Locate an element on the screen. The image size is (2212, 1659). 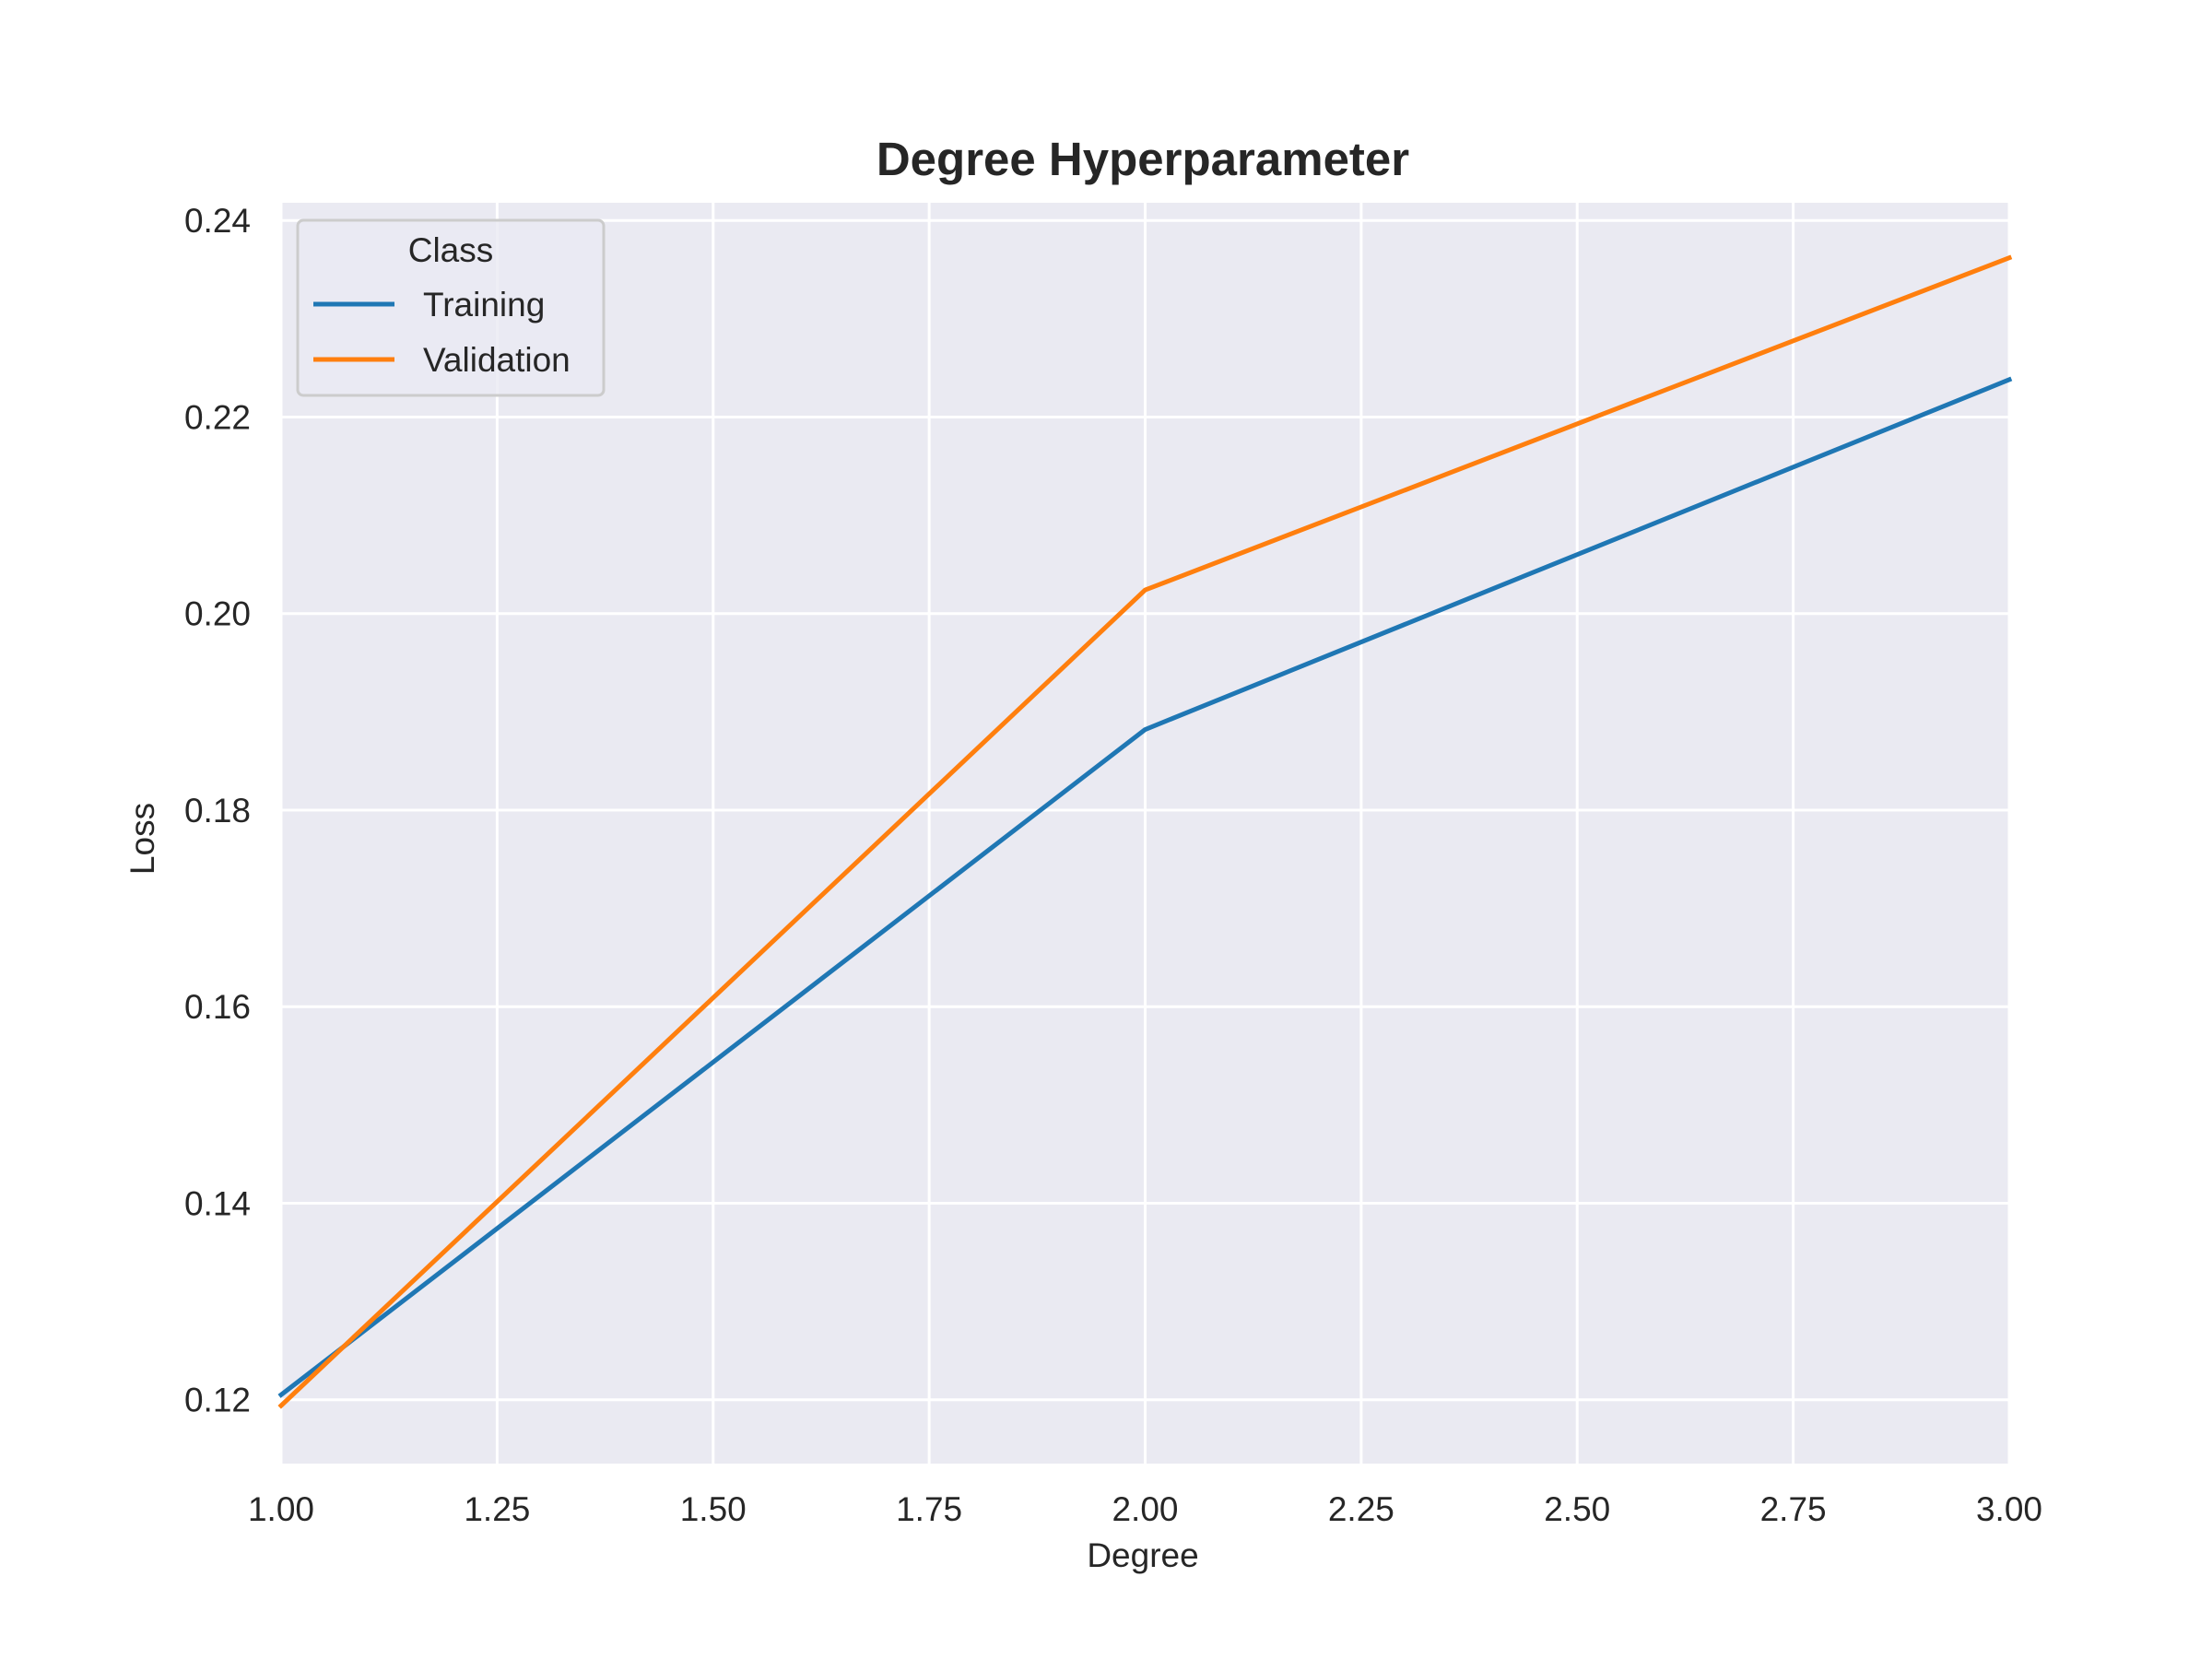
y-tick-label: 0.16 is located at coordinates (217, 1007).